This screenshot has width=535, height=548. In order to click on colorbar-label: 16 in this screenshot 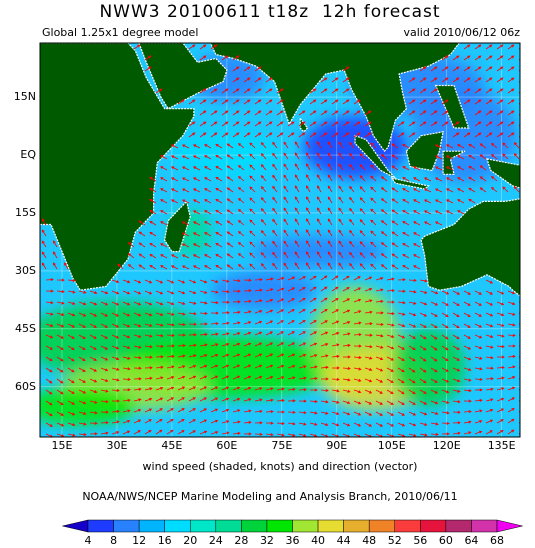, I will do `click(165, 540)`.